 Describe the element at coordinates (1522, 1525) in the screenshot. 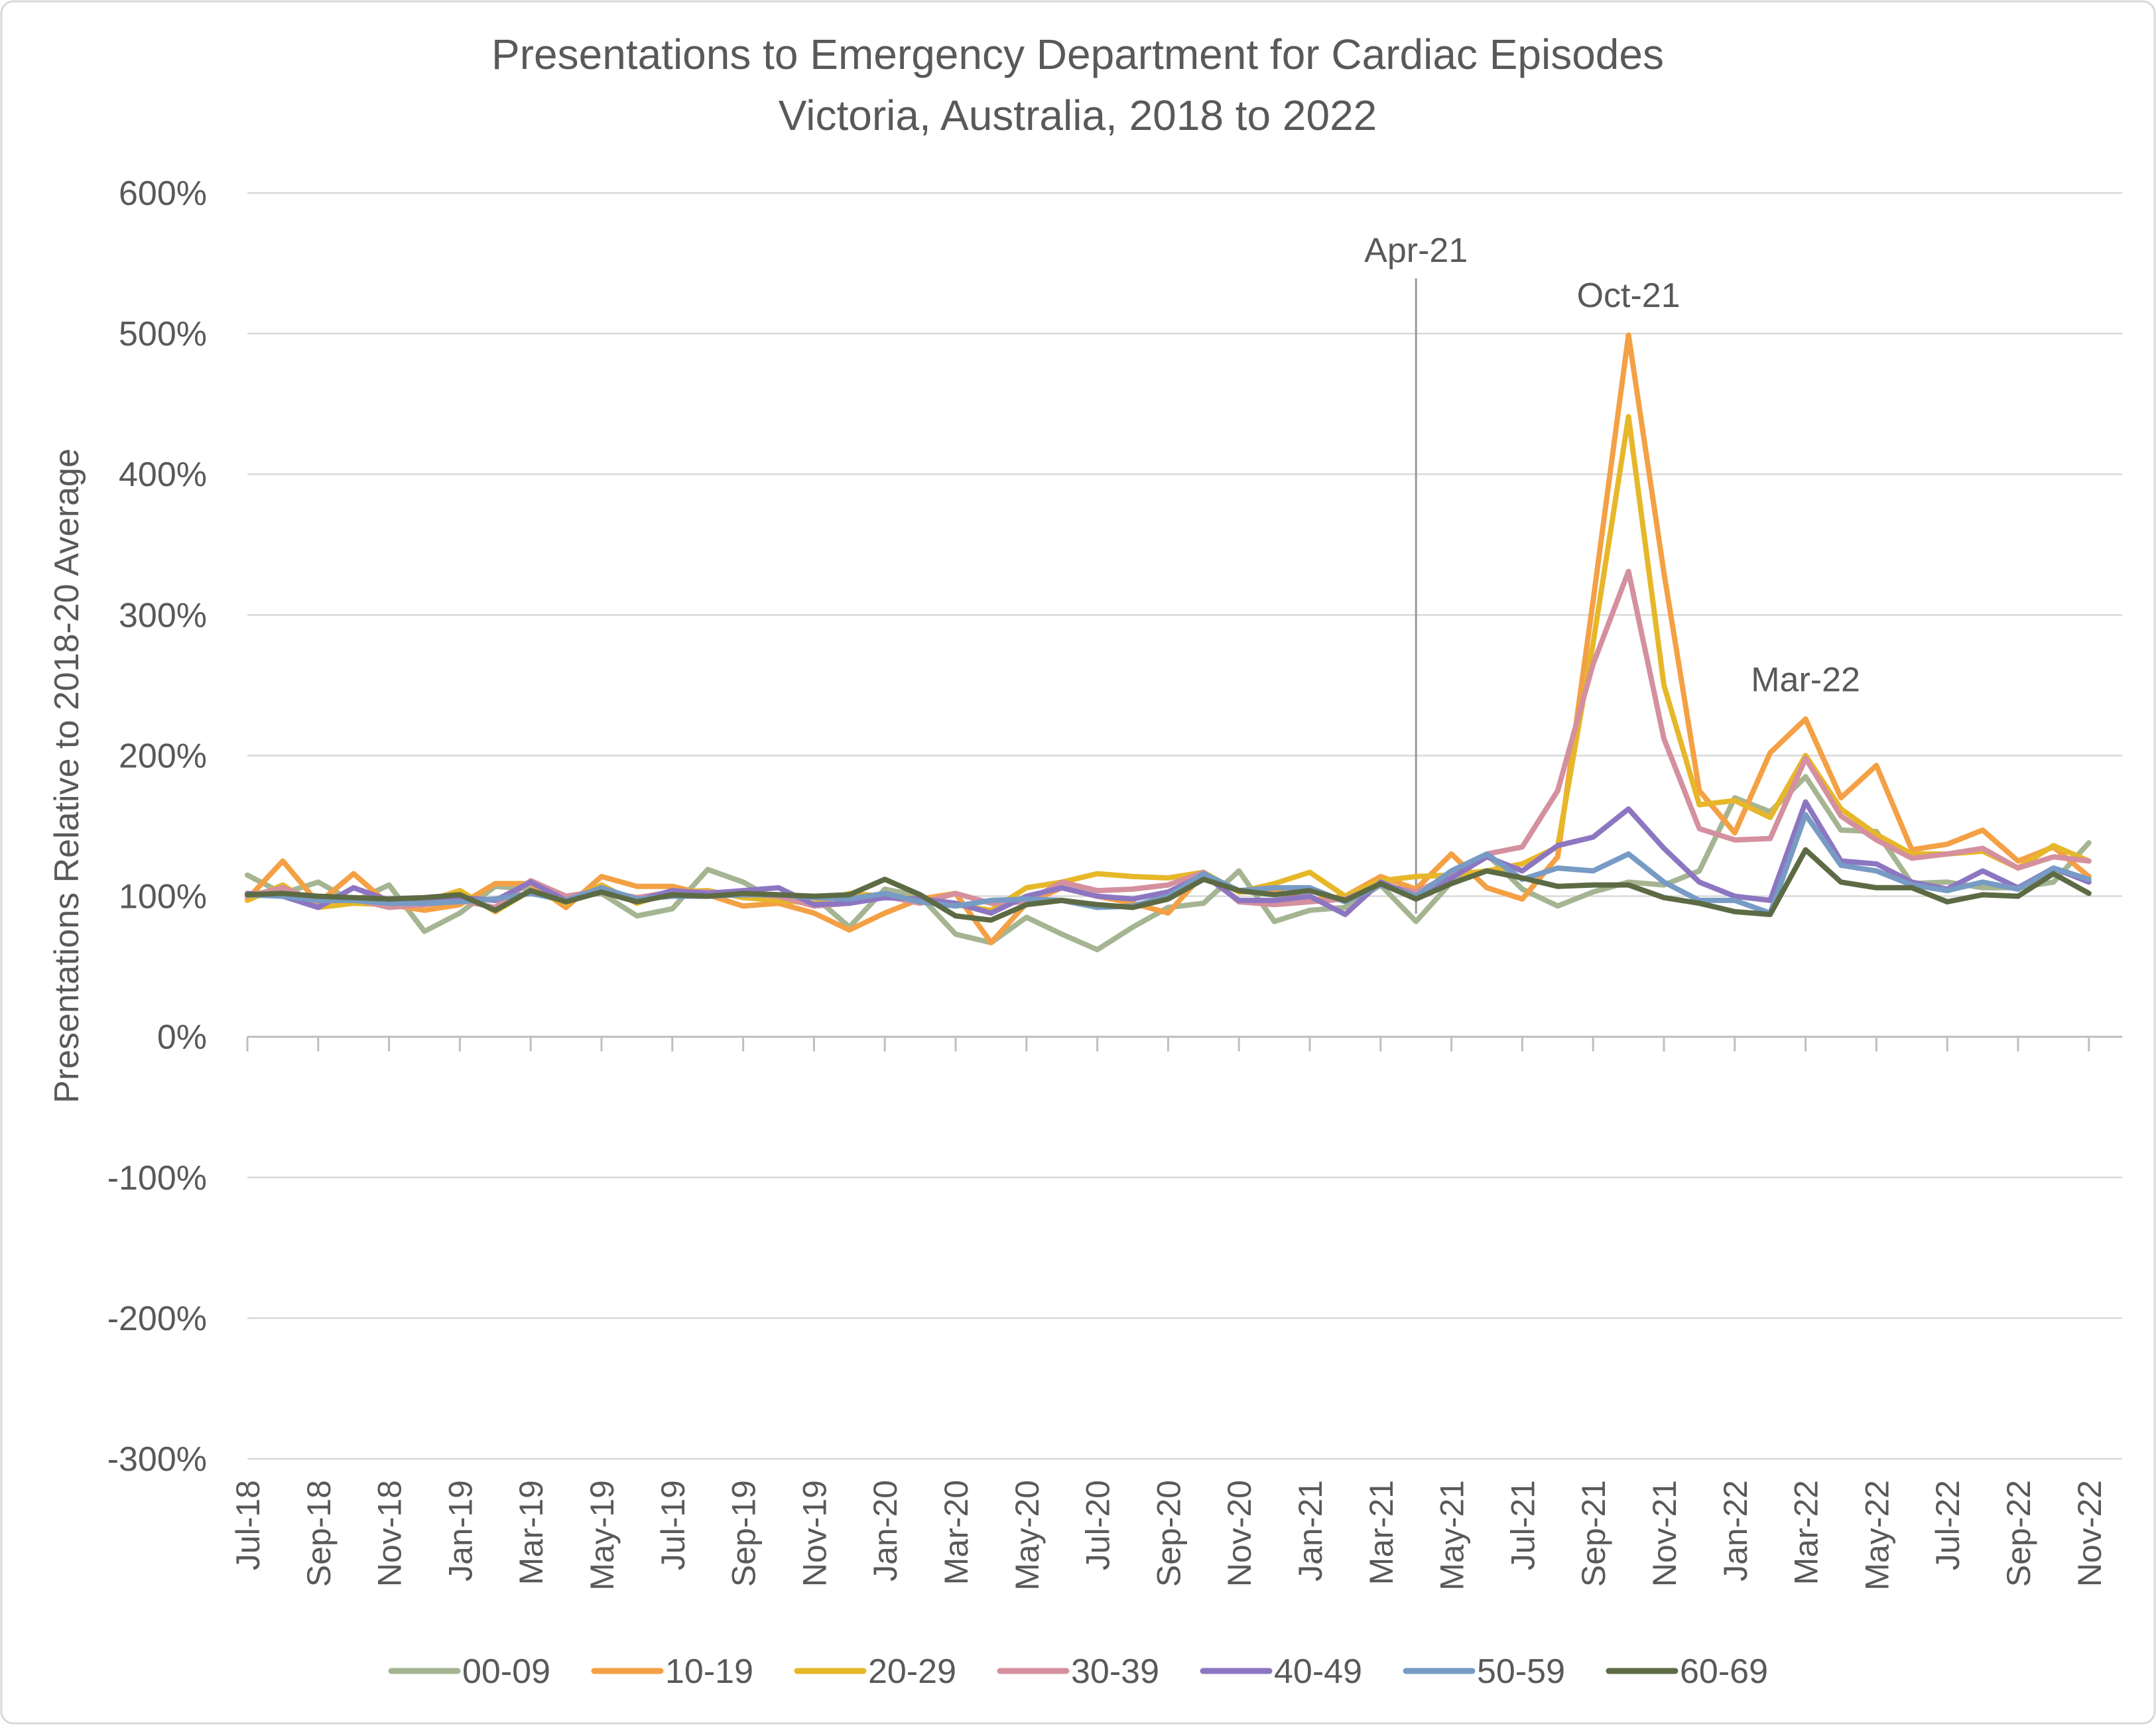

I see `x-tick-label: Jul-21` at that location.